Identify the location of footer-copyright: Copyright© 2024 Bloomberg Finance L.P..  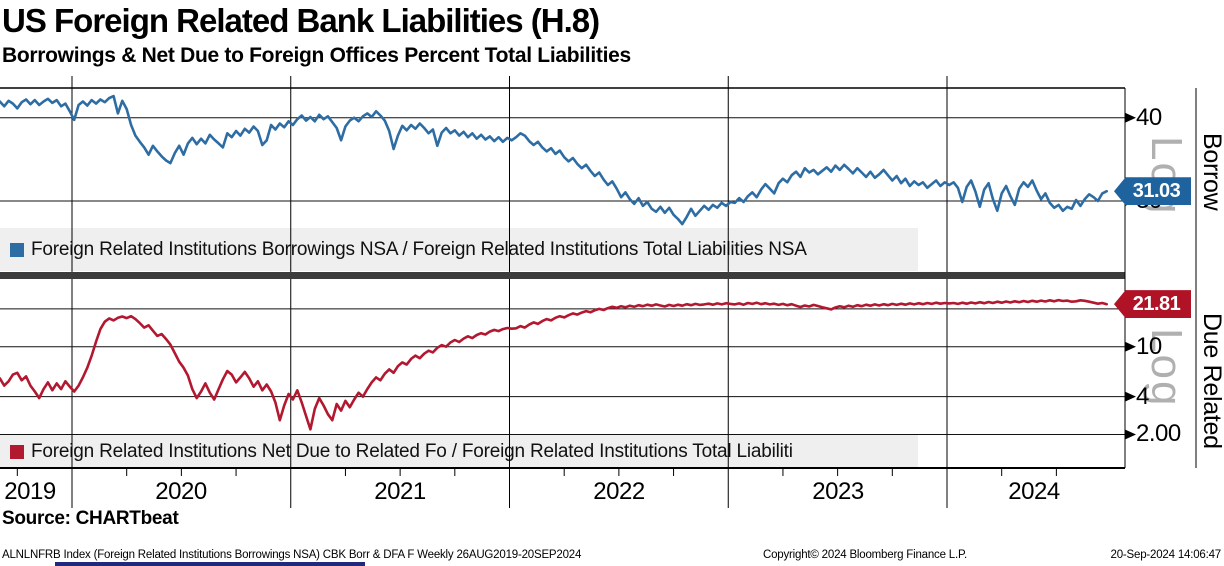
(865, 555).